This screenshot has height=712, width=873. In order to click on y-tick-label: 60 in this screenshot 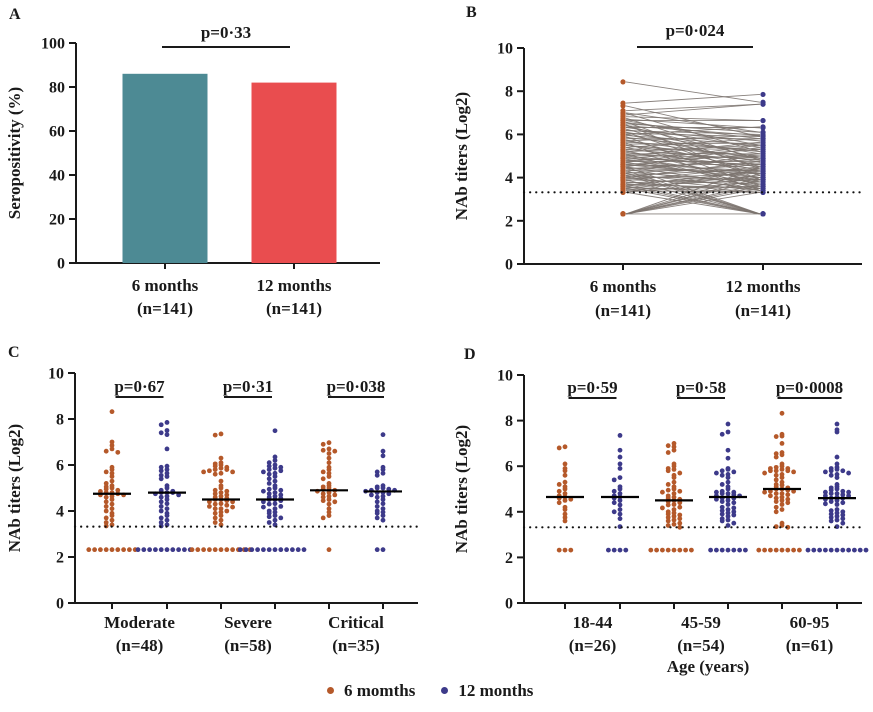, I will do `click(57, 132)`.